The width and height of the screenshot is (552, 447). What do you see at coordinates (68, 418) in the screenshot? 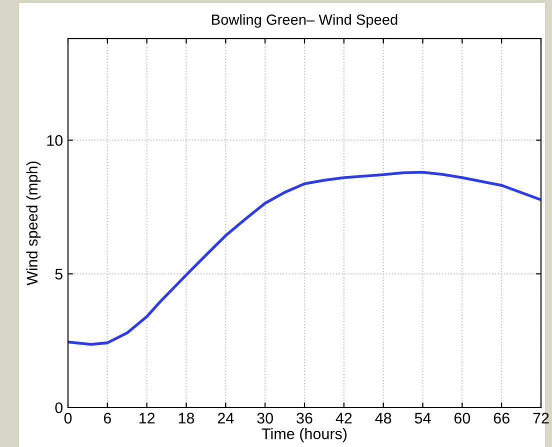
I see `x-tick-label: 0` at bounding box center [68, 418].